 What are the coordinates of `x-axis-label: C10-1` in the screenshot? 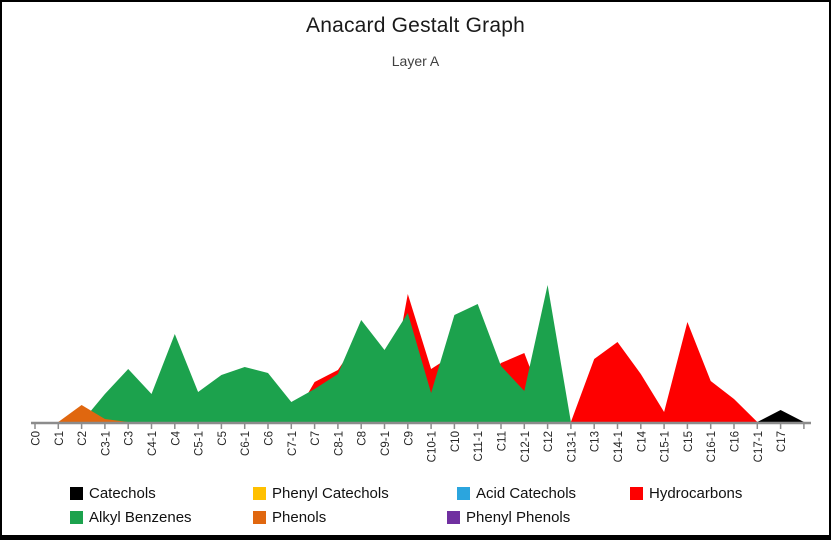 It's located at (433, 446).